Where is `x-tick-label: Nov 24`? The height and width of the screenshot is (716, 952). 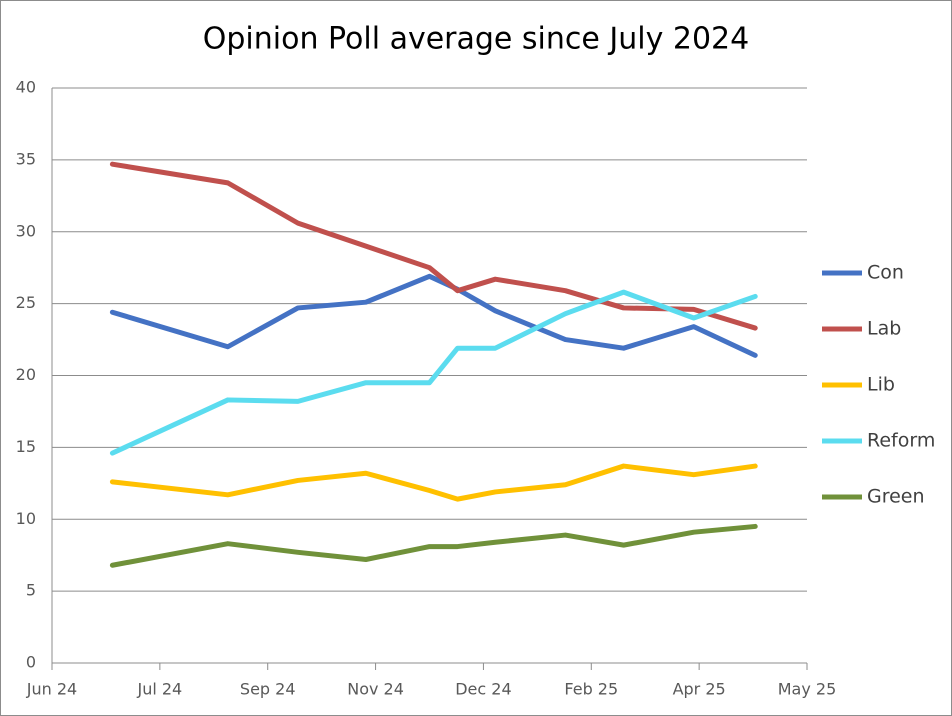 x-tick-label: Nov 24 is located at coordinates (375, 689).